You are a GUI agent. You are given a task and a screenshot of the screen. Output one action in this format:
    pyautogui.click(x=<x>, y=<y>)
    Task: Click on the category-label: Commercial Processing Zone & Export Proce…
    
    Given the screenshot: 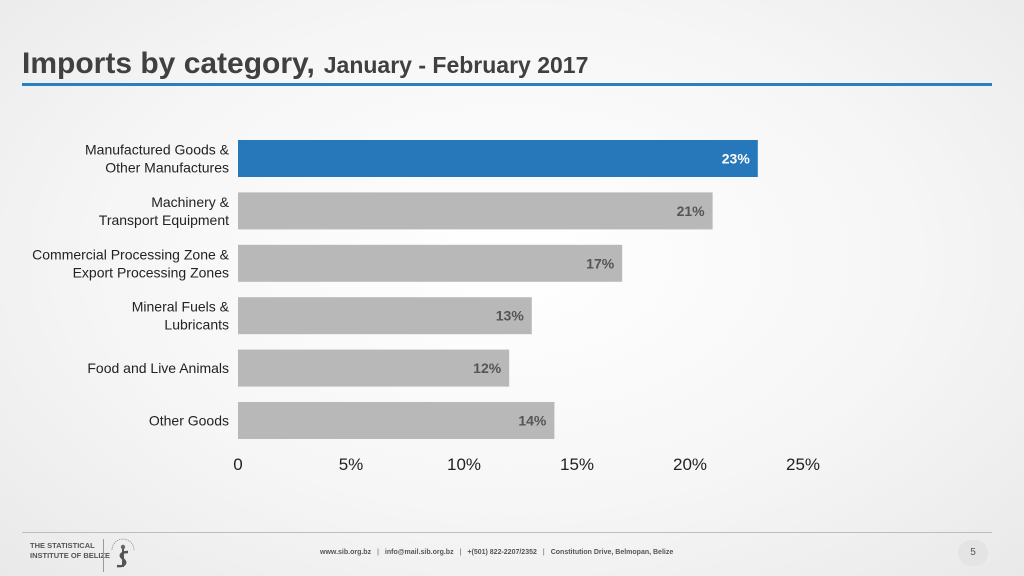 What is the action you would take?
    pyautogui.click(x=131, y=263)
    